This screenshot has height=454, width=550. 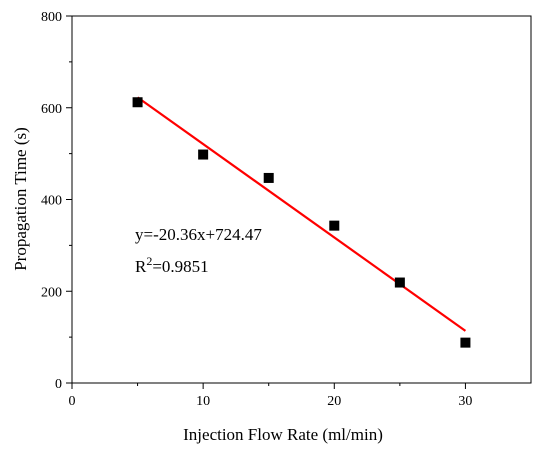 I want to click on x-axis-ticks: 0 10 20 30, so click(x=270, y=396).